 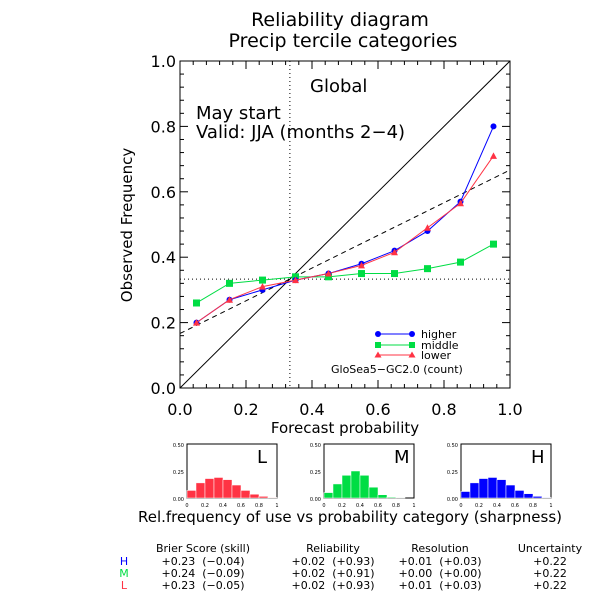 What do you see at coordinates (397, 369) in the screenshot?
I see `model-label: GloSea5−GC2.0 (count)` at bounding box center [397, 369].